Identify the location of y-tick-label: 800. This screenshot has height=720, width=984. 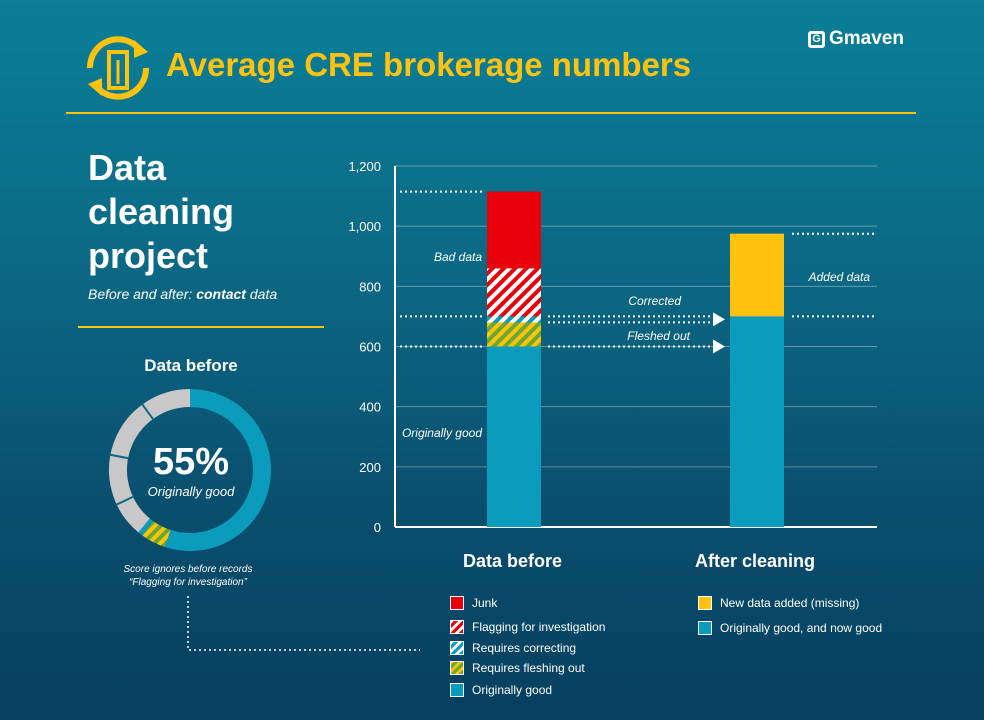
(370, 286).